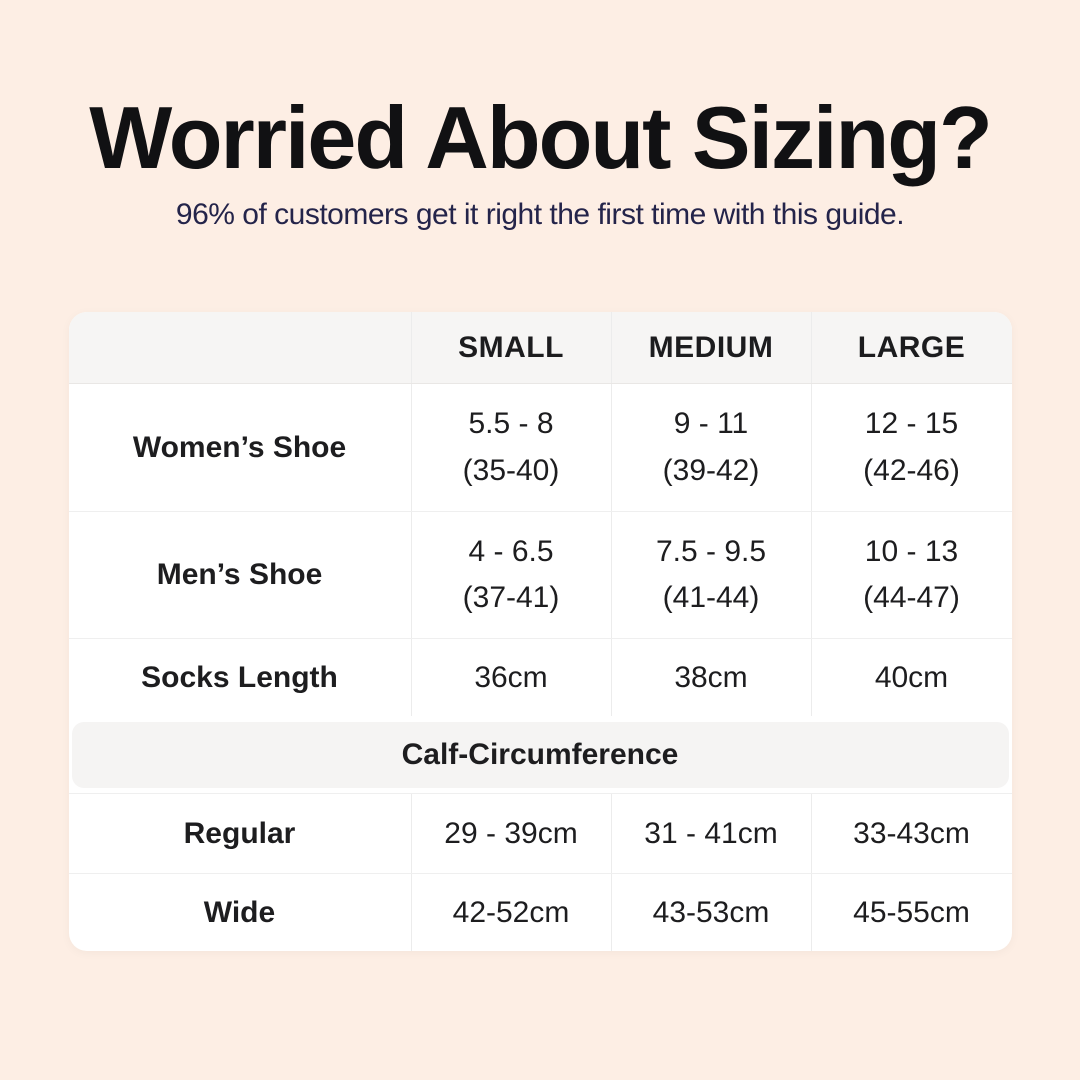 The image size is (1080, 1080). I want to click on cell-regular-large: 33-43cm, so click(911, 833).